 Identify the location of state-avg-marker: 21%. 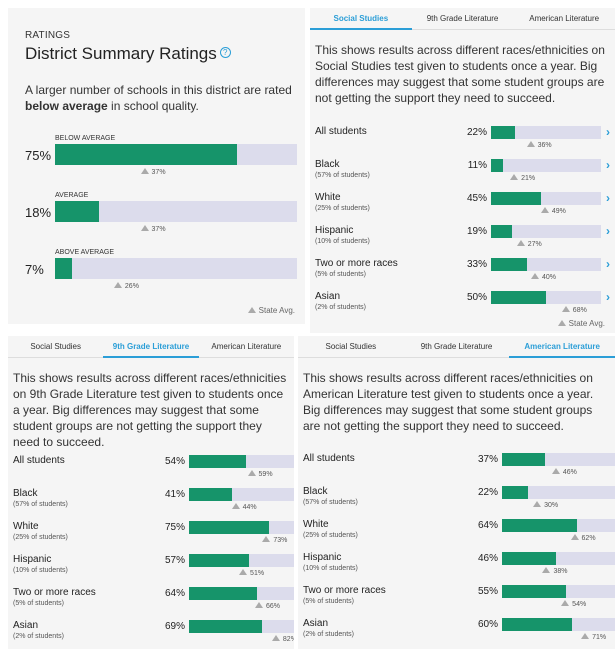
(522, 178).